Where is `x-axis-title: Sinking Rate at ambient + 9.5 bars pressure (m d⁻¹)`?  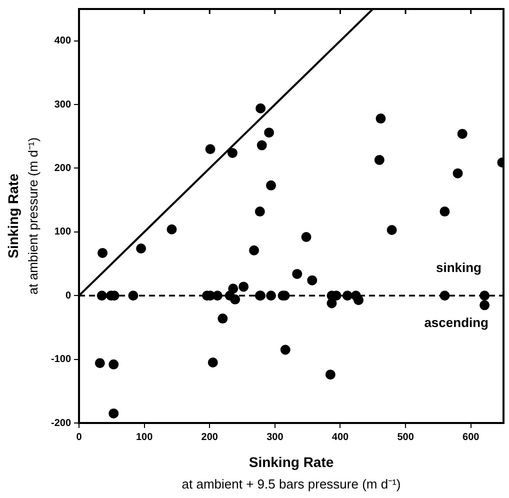 x-axis-title: Sinking Rate at ambient + 9.5 bars pressure (m d⁻¹) is located at coordinates (291, 473).